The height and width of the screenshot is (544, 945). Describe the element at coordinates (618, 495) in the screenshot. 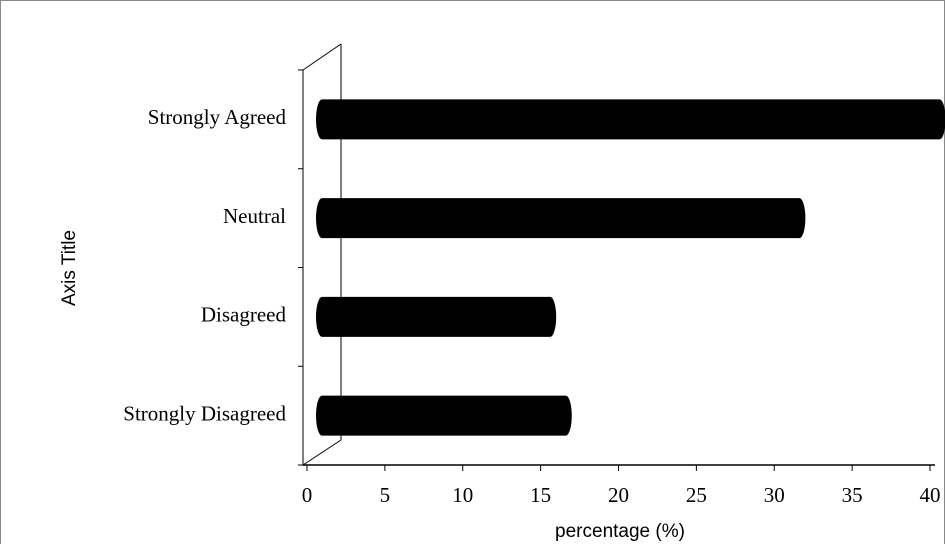

I see `x-tick-label: 20` at that location.